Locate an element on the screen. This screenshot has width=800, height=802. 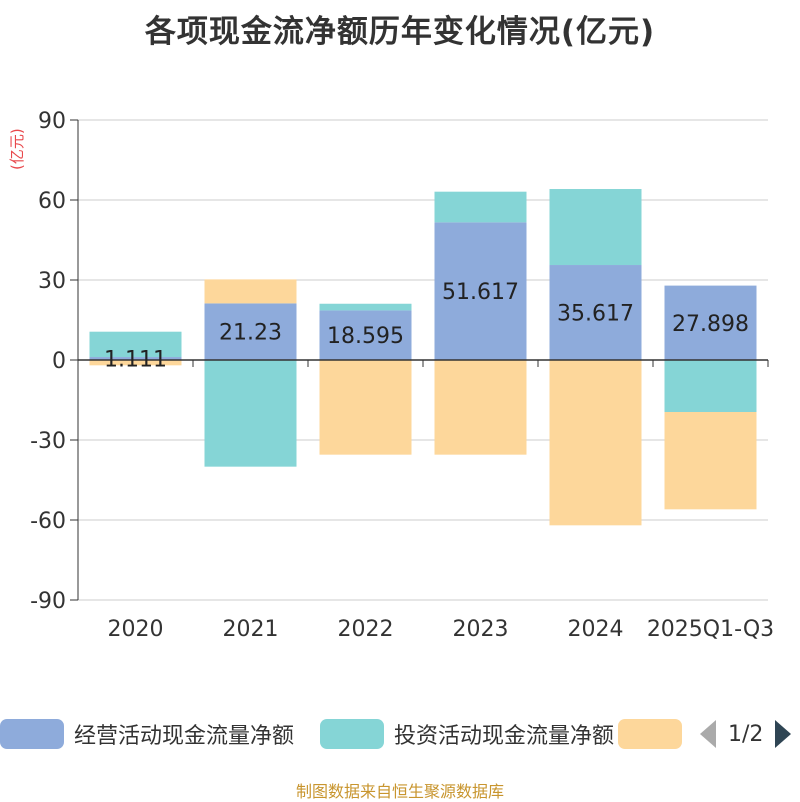
y-tick-label: 60 is located at coordinates (52, 201).